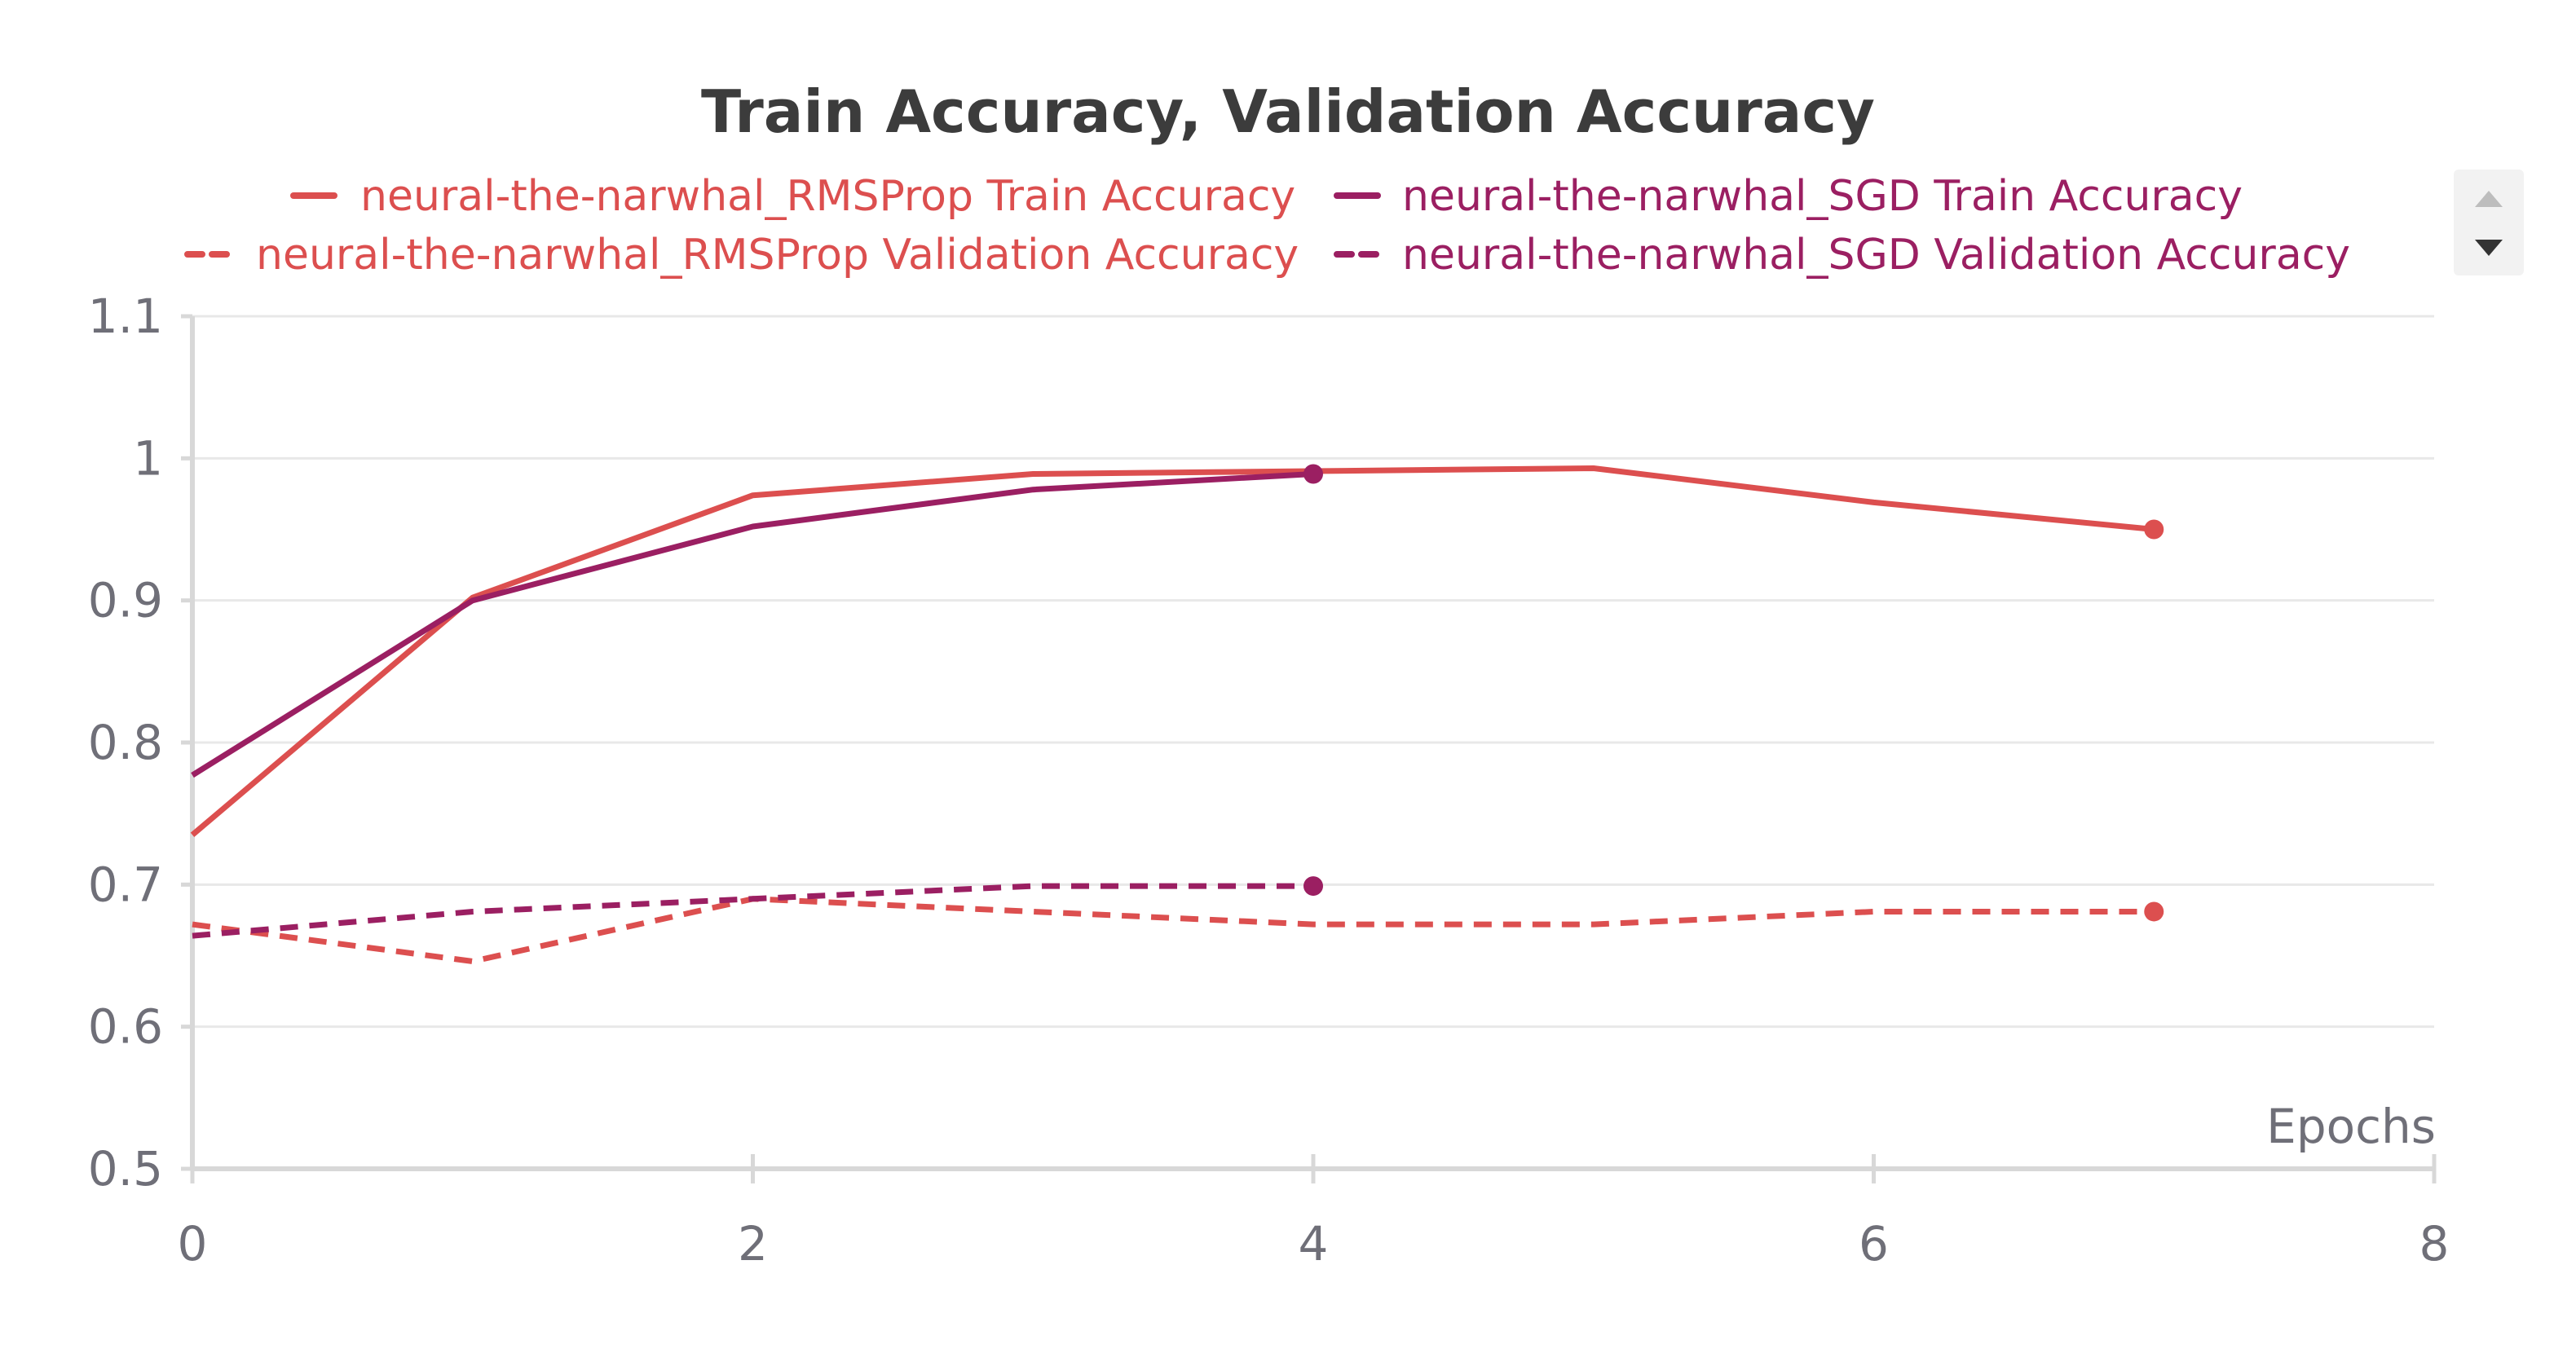 This screenshot has height=1353, width=2576. What do you see at coordinates (2434, 1243) in the screenshot?
I see `x-tick-label: 8` at bounding box center [2434, 1243].